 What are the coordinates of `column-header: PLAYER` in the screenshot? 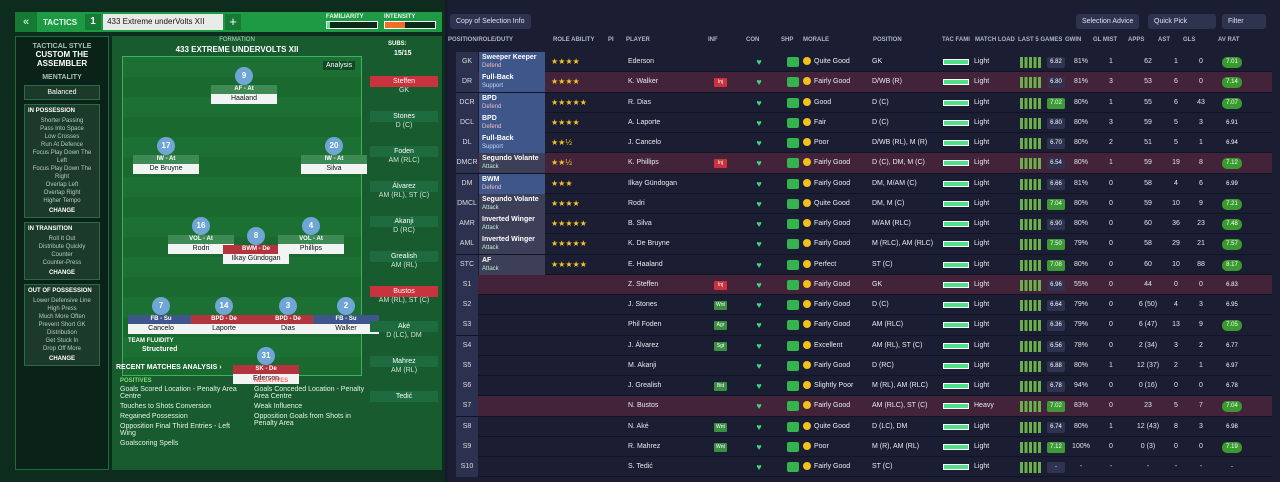 It's located at (638, 40).